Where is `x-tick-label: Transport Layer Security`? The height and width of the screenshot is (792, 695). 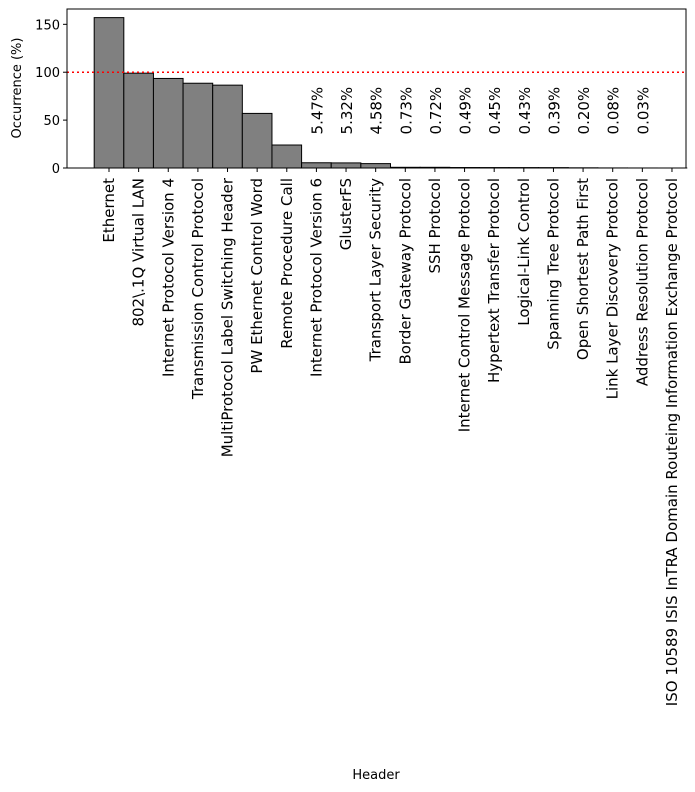
x-tick-label: Transport Layer Security is located at coordinates (376, 270).